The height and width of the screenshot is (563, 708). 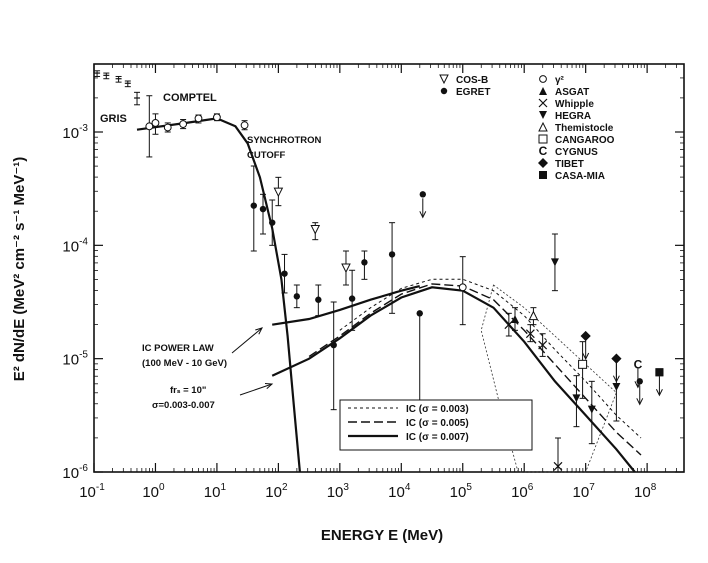 What do you see at coordinates (574, 104) in the screenshot?
I see `legend-label: Whipple` at bounding box center [574, 104].